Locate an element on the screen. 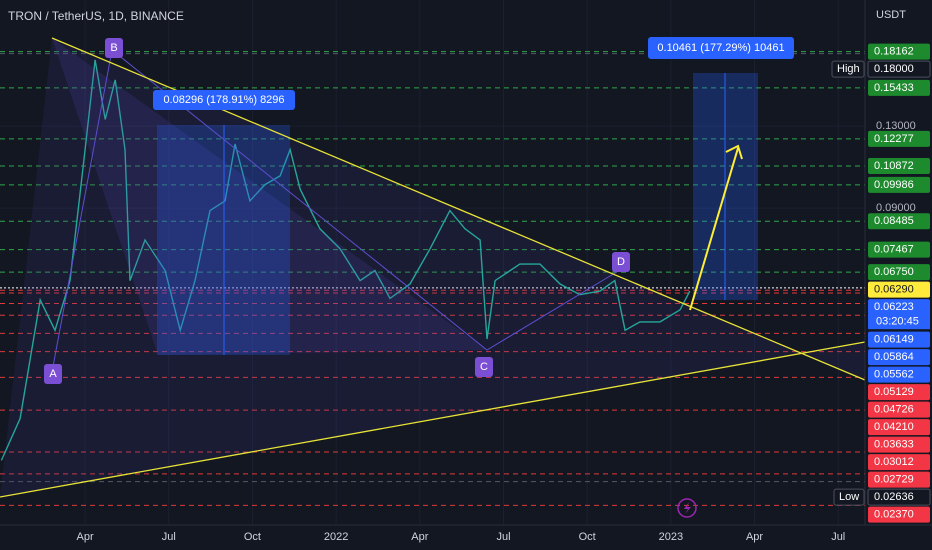 The height and width of the screenshot is (550, 932). point-label: B is located at coordinates (113, 48).